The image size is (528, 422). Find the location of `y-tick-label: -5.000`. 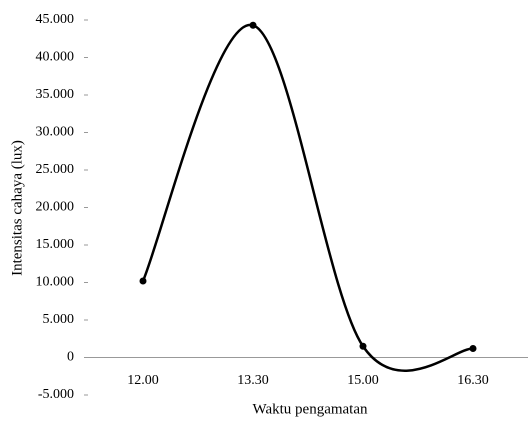

y-tick-label: -5.000 is located at coordinates (56, 394).